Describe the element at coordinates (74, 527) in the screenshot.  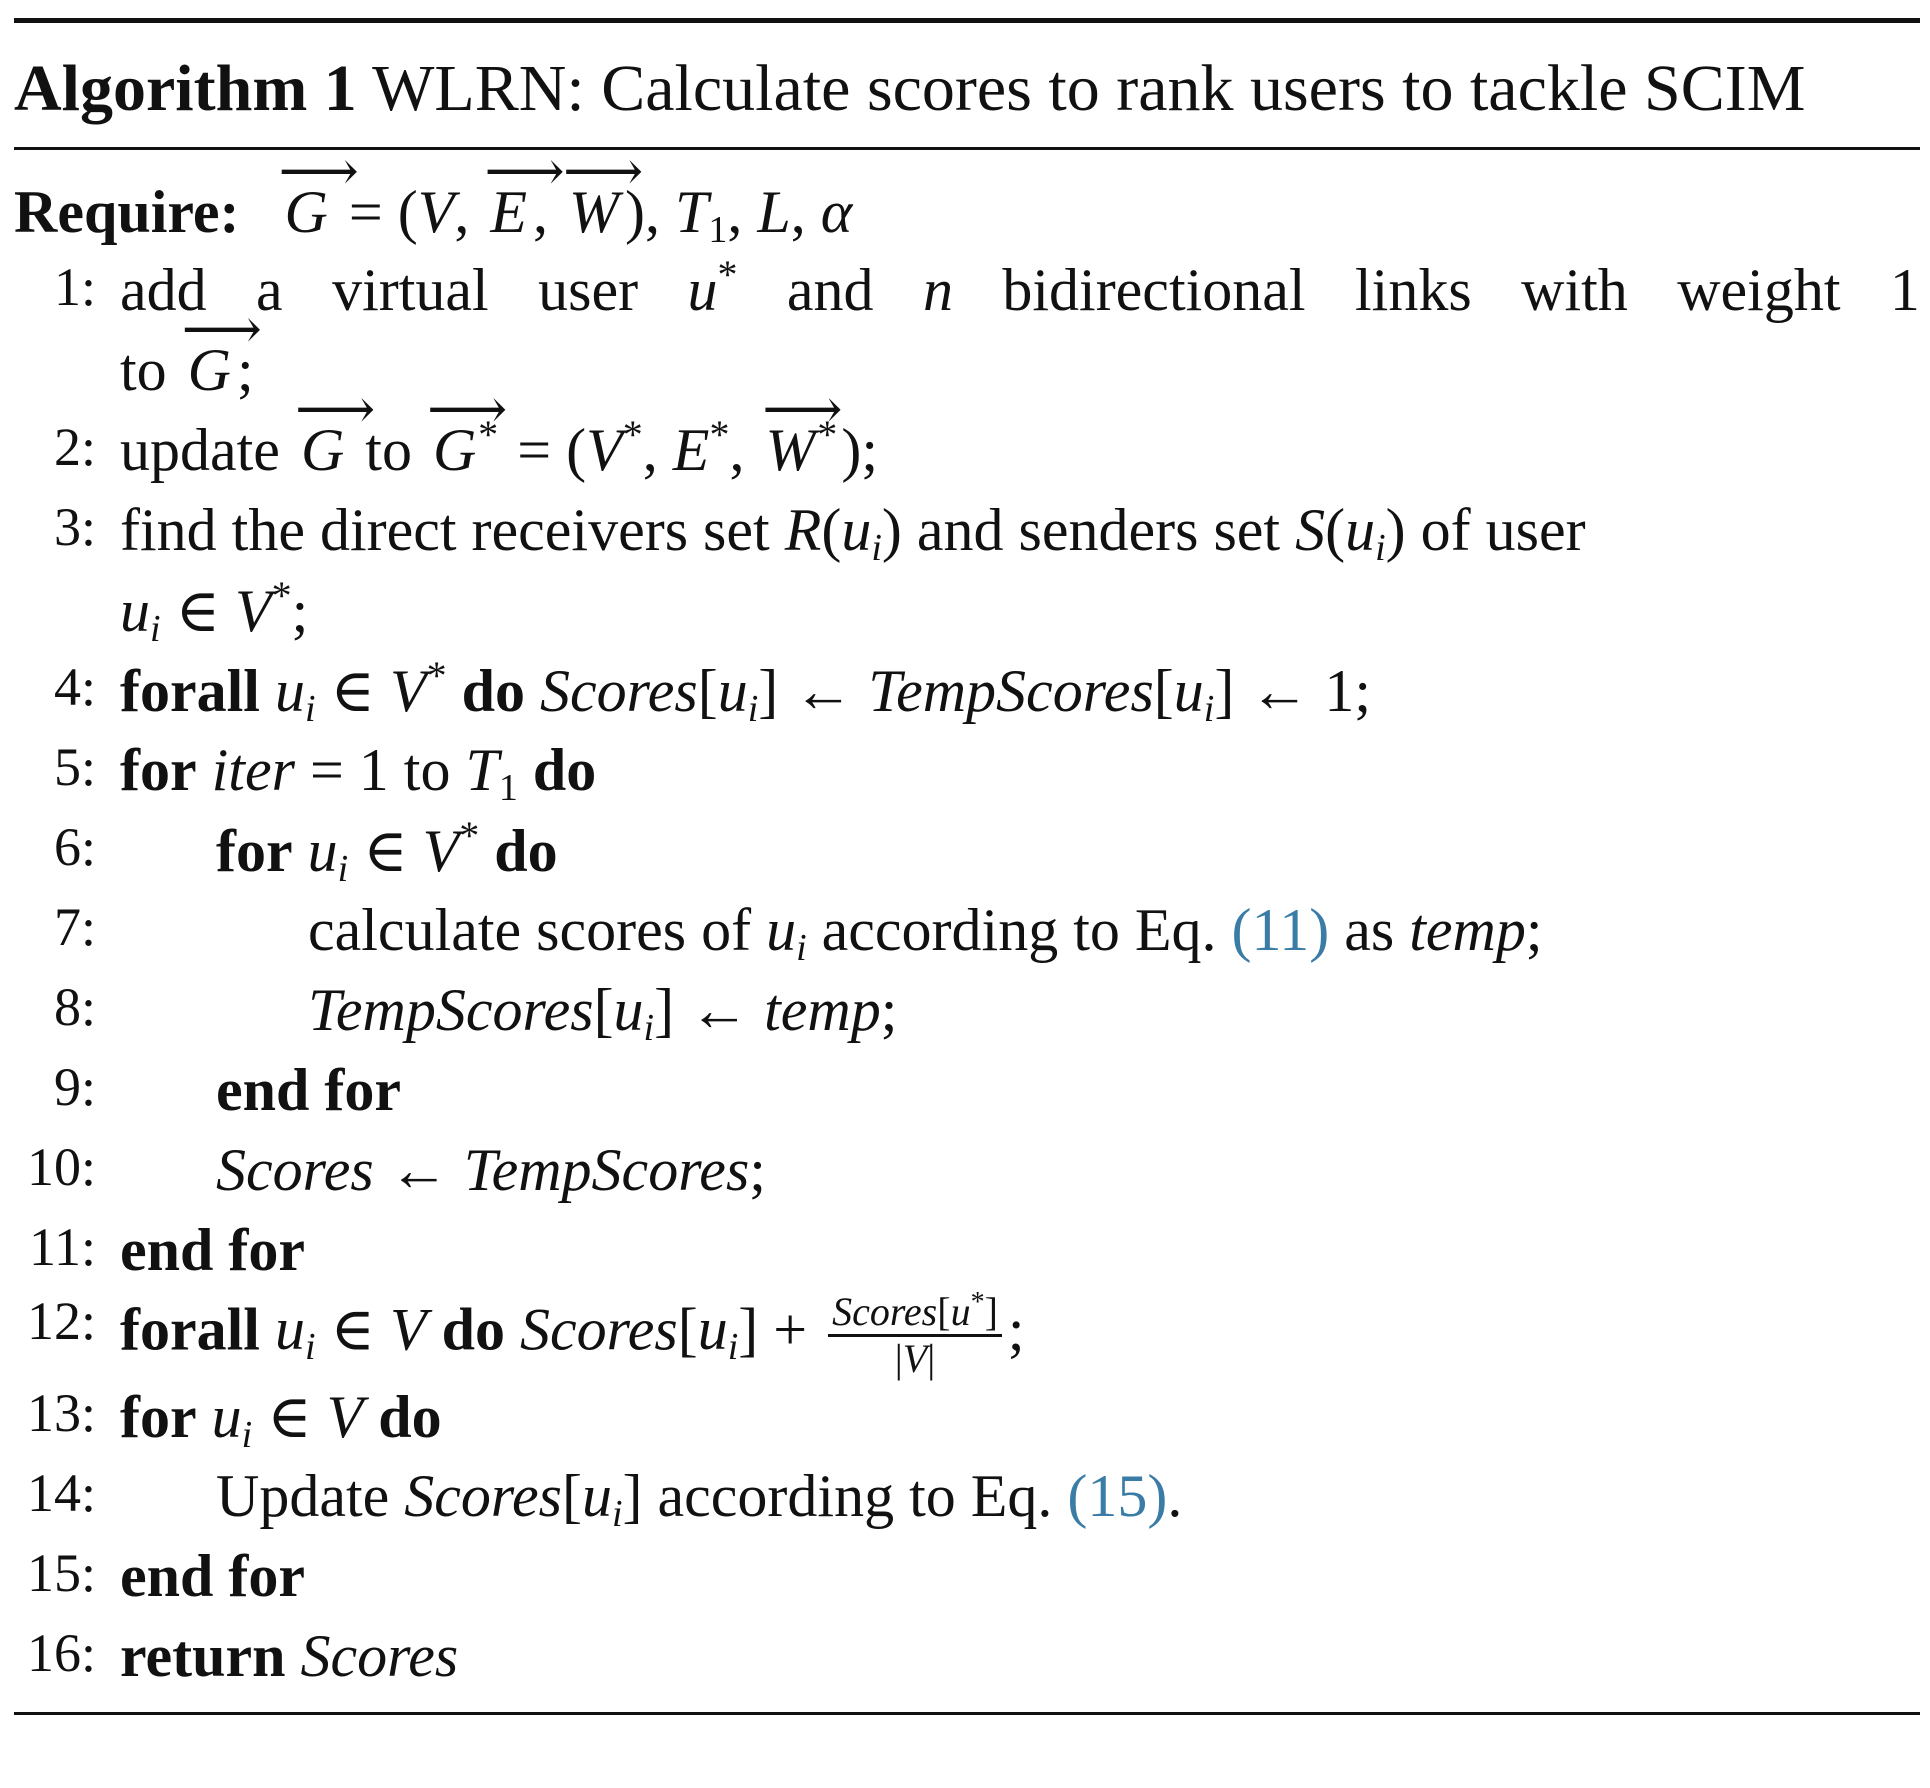
I see `line-number: 3:` at that location.